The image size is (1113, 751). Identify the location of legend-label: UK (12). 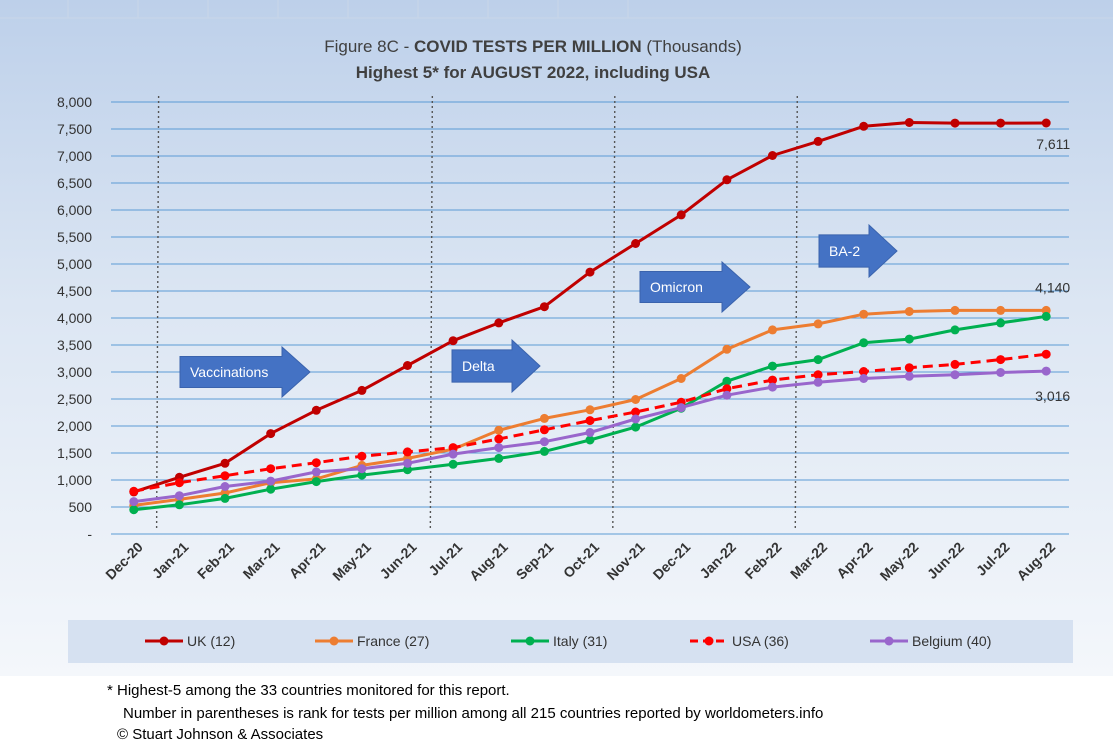
(211, 641).